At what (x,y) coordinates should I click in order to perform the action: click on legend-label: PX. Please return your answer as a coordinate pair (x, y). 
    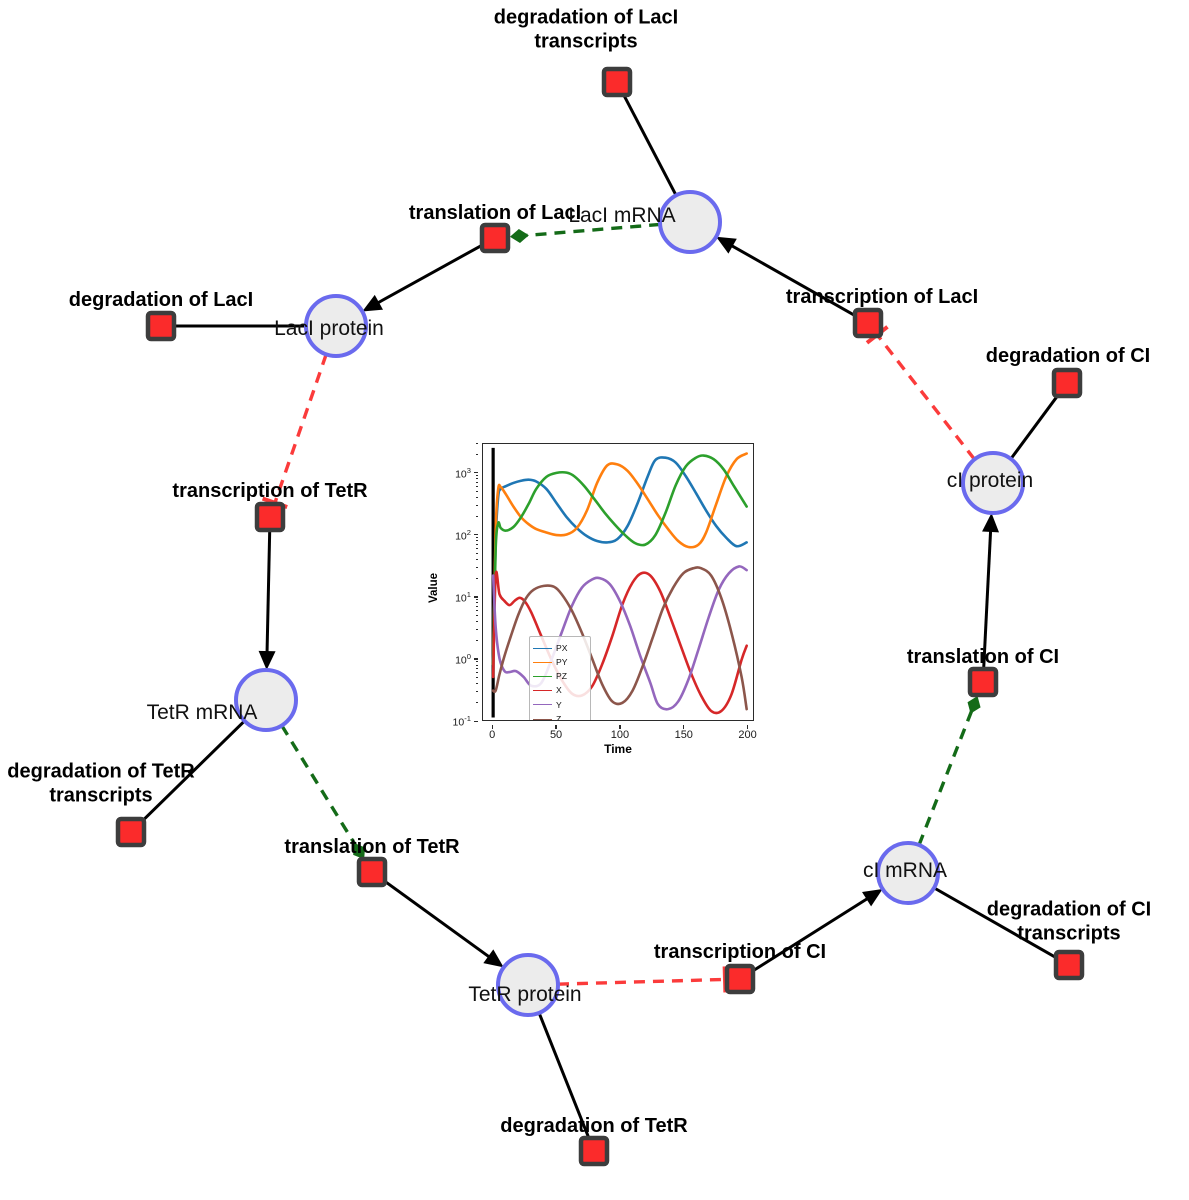
    Looking at the image, I should click on (562, 647).